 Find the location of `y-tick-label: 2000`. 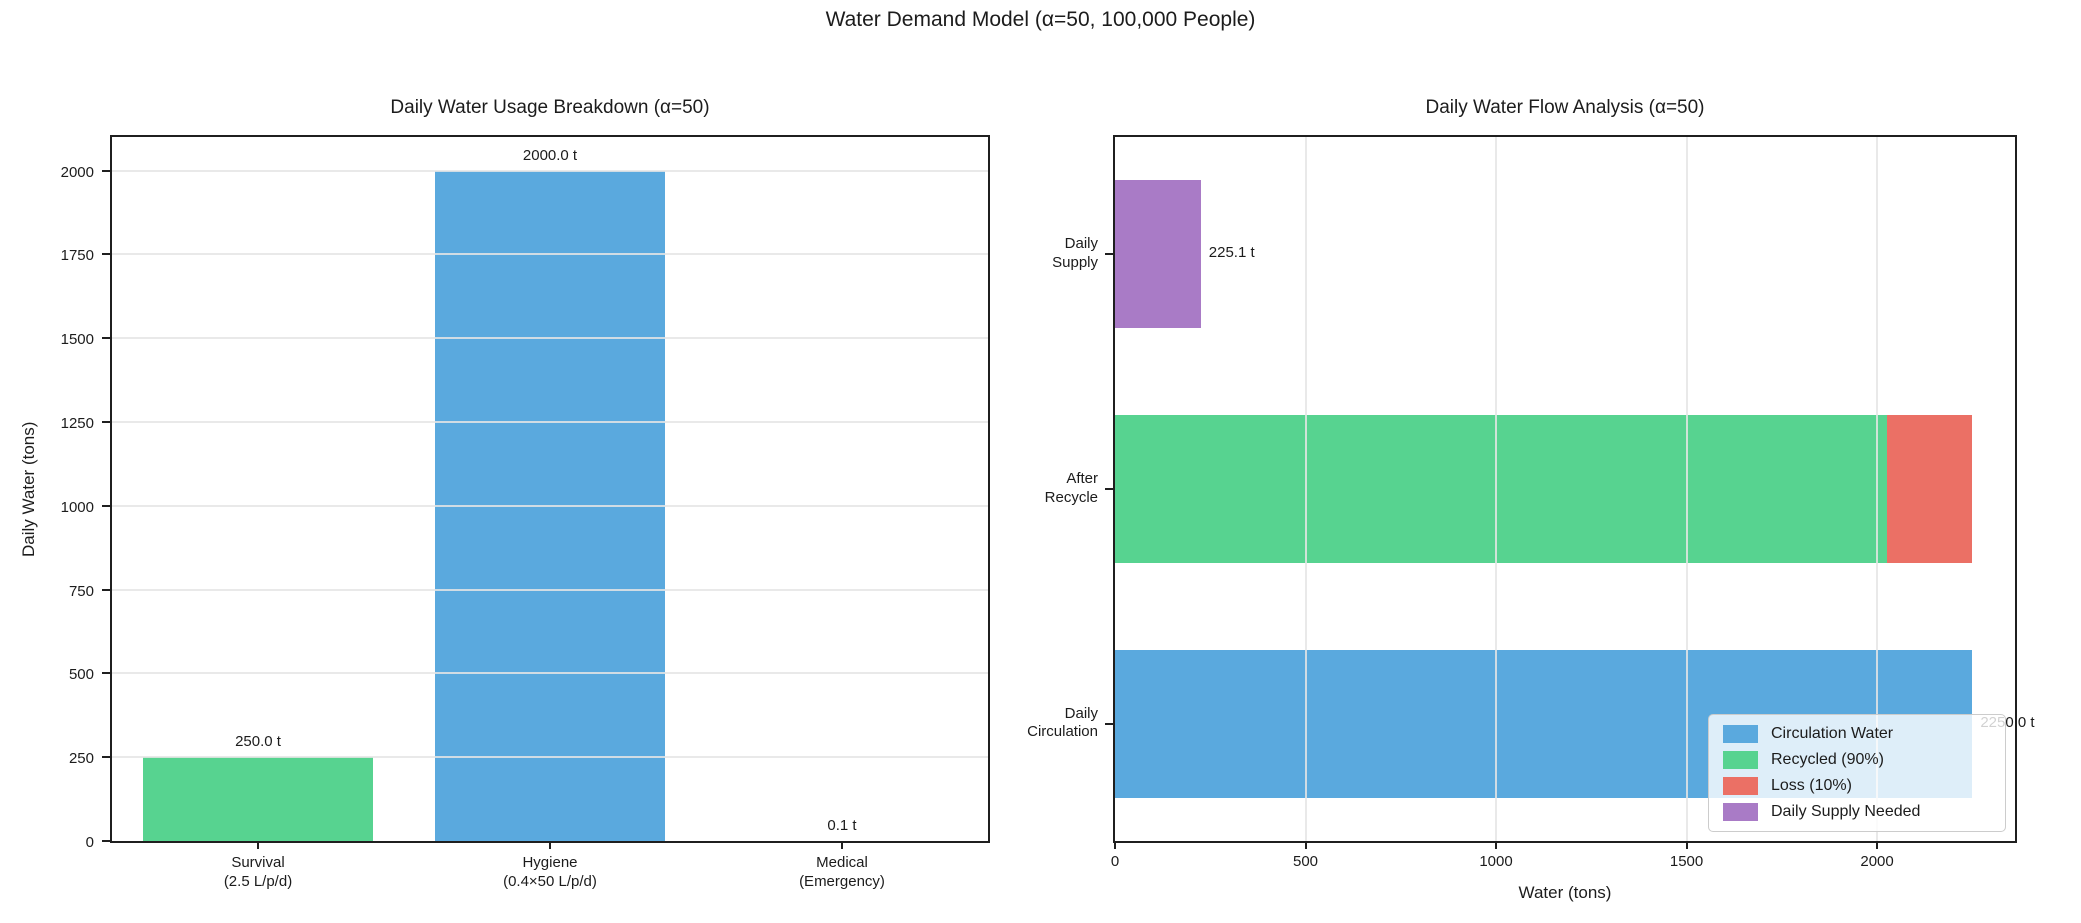

y-tick-label: 2000 is located at coordinates (77, 172).